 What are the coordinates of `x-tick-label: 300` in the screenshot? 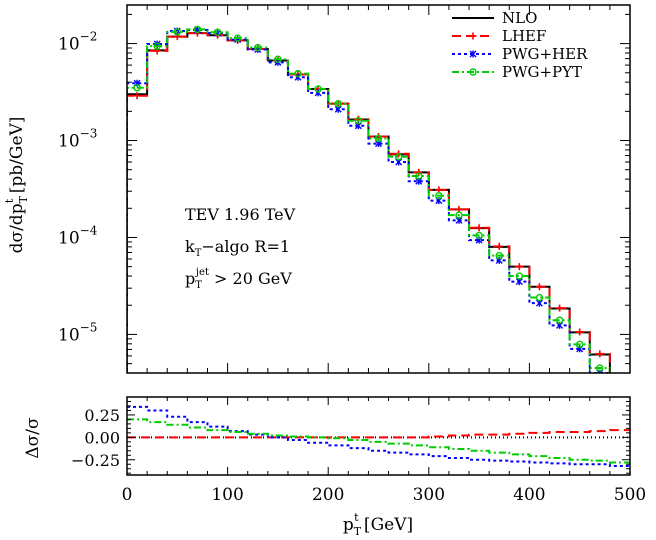 It's located at (429, 495).